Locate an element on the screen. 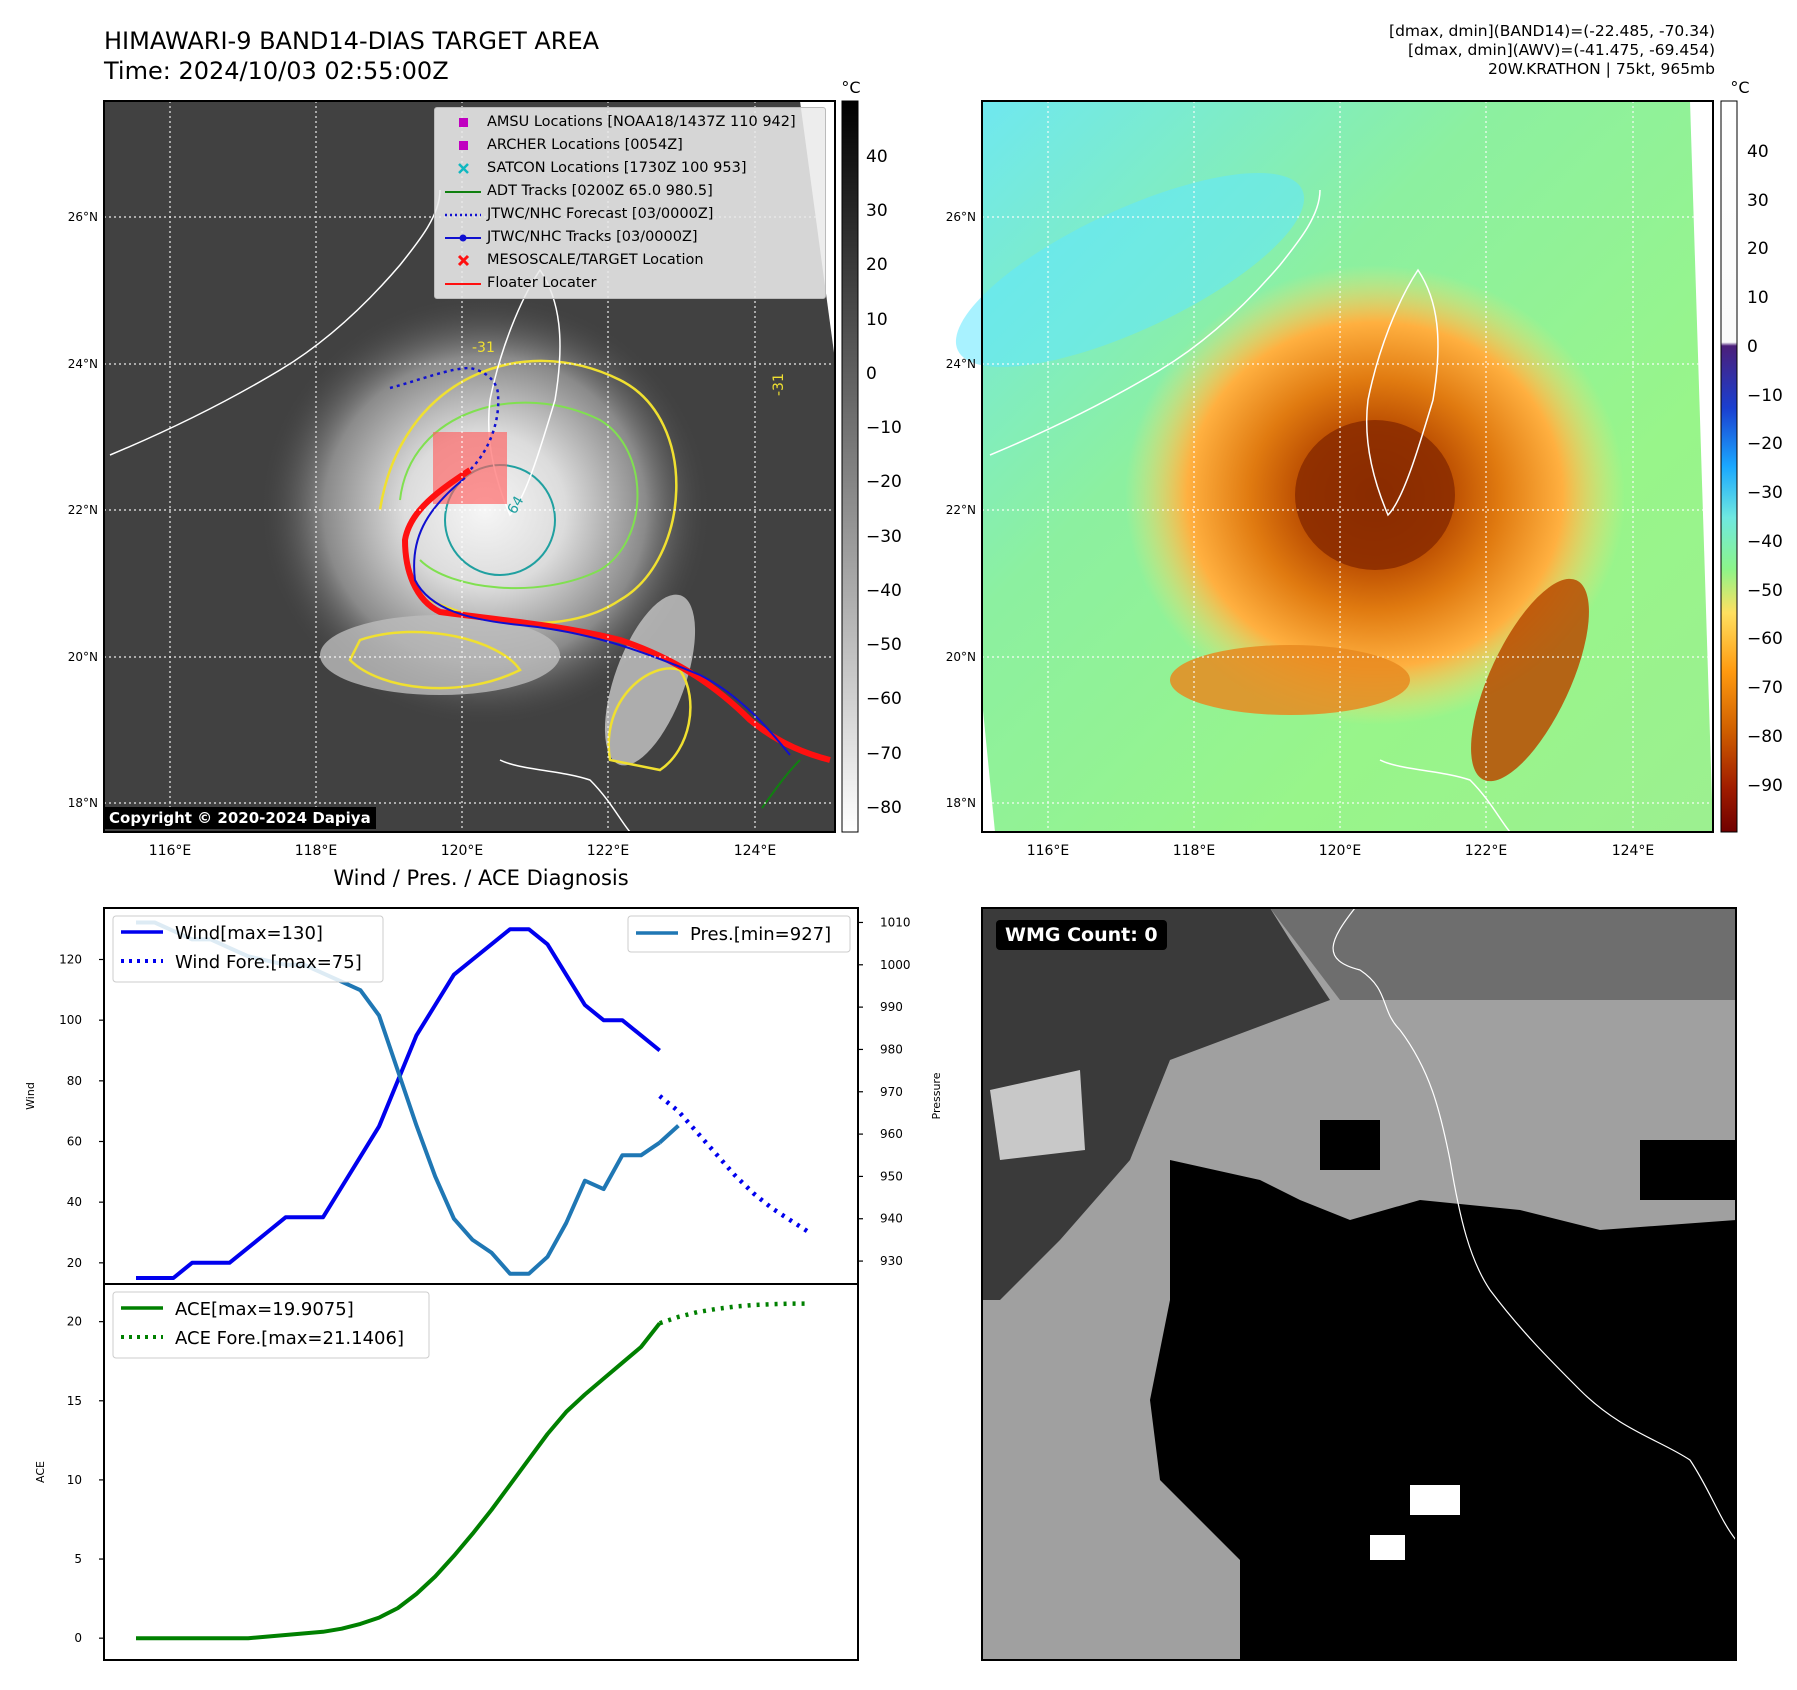  wmg-count-badge: WMG Count: 0 is located at coordinates (1081, 935).